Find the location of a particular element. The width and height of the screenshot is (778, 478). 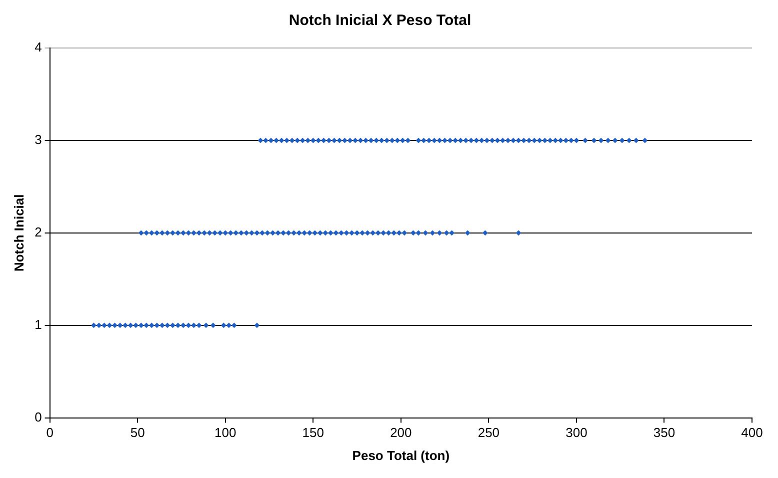

y-tick-label: 1 is located at coordinates (38, 324).